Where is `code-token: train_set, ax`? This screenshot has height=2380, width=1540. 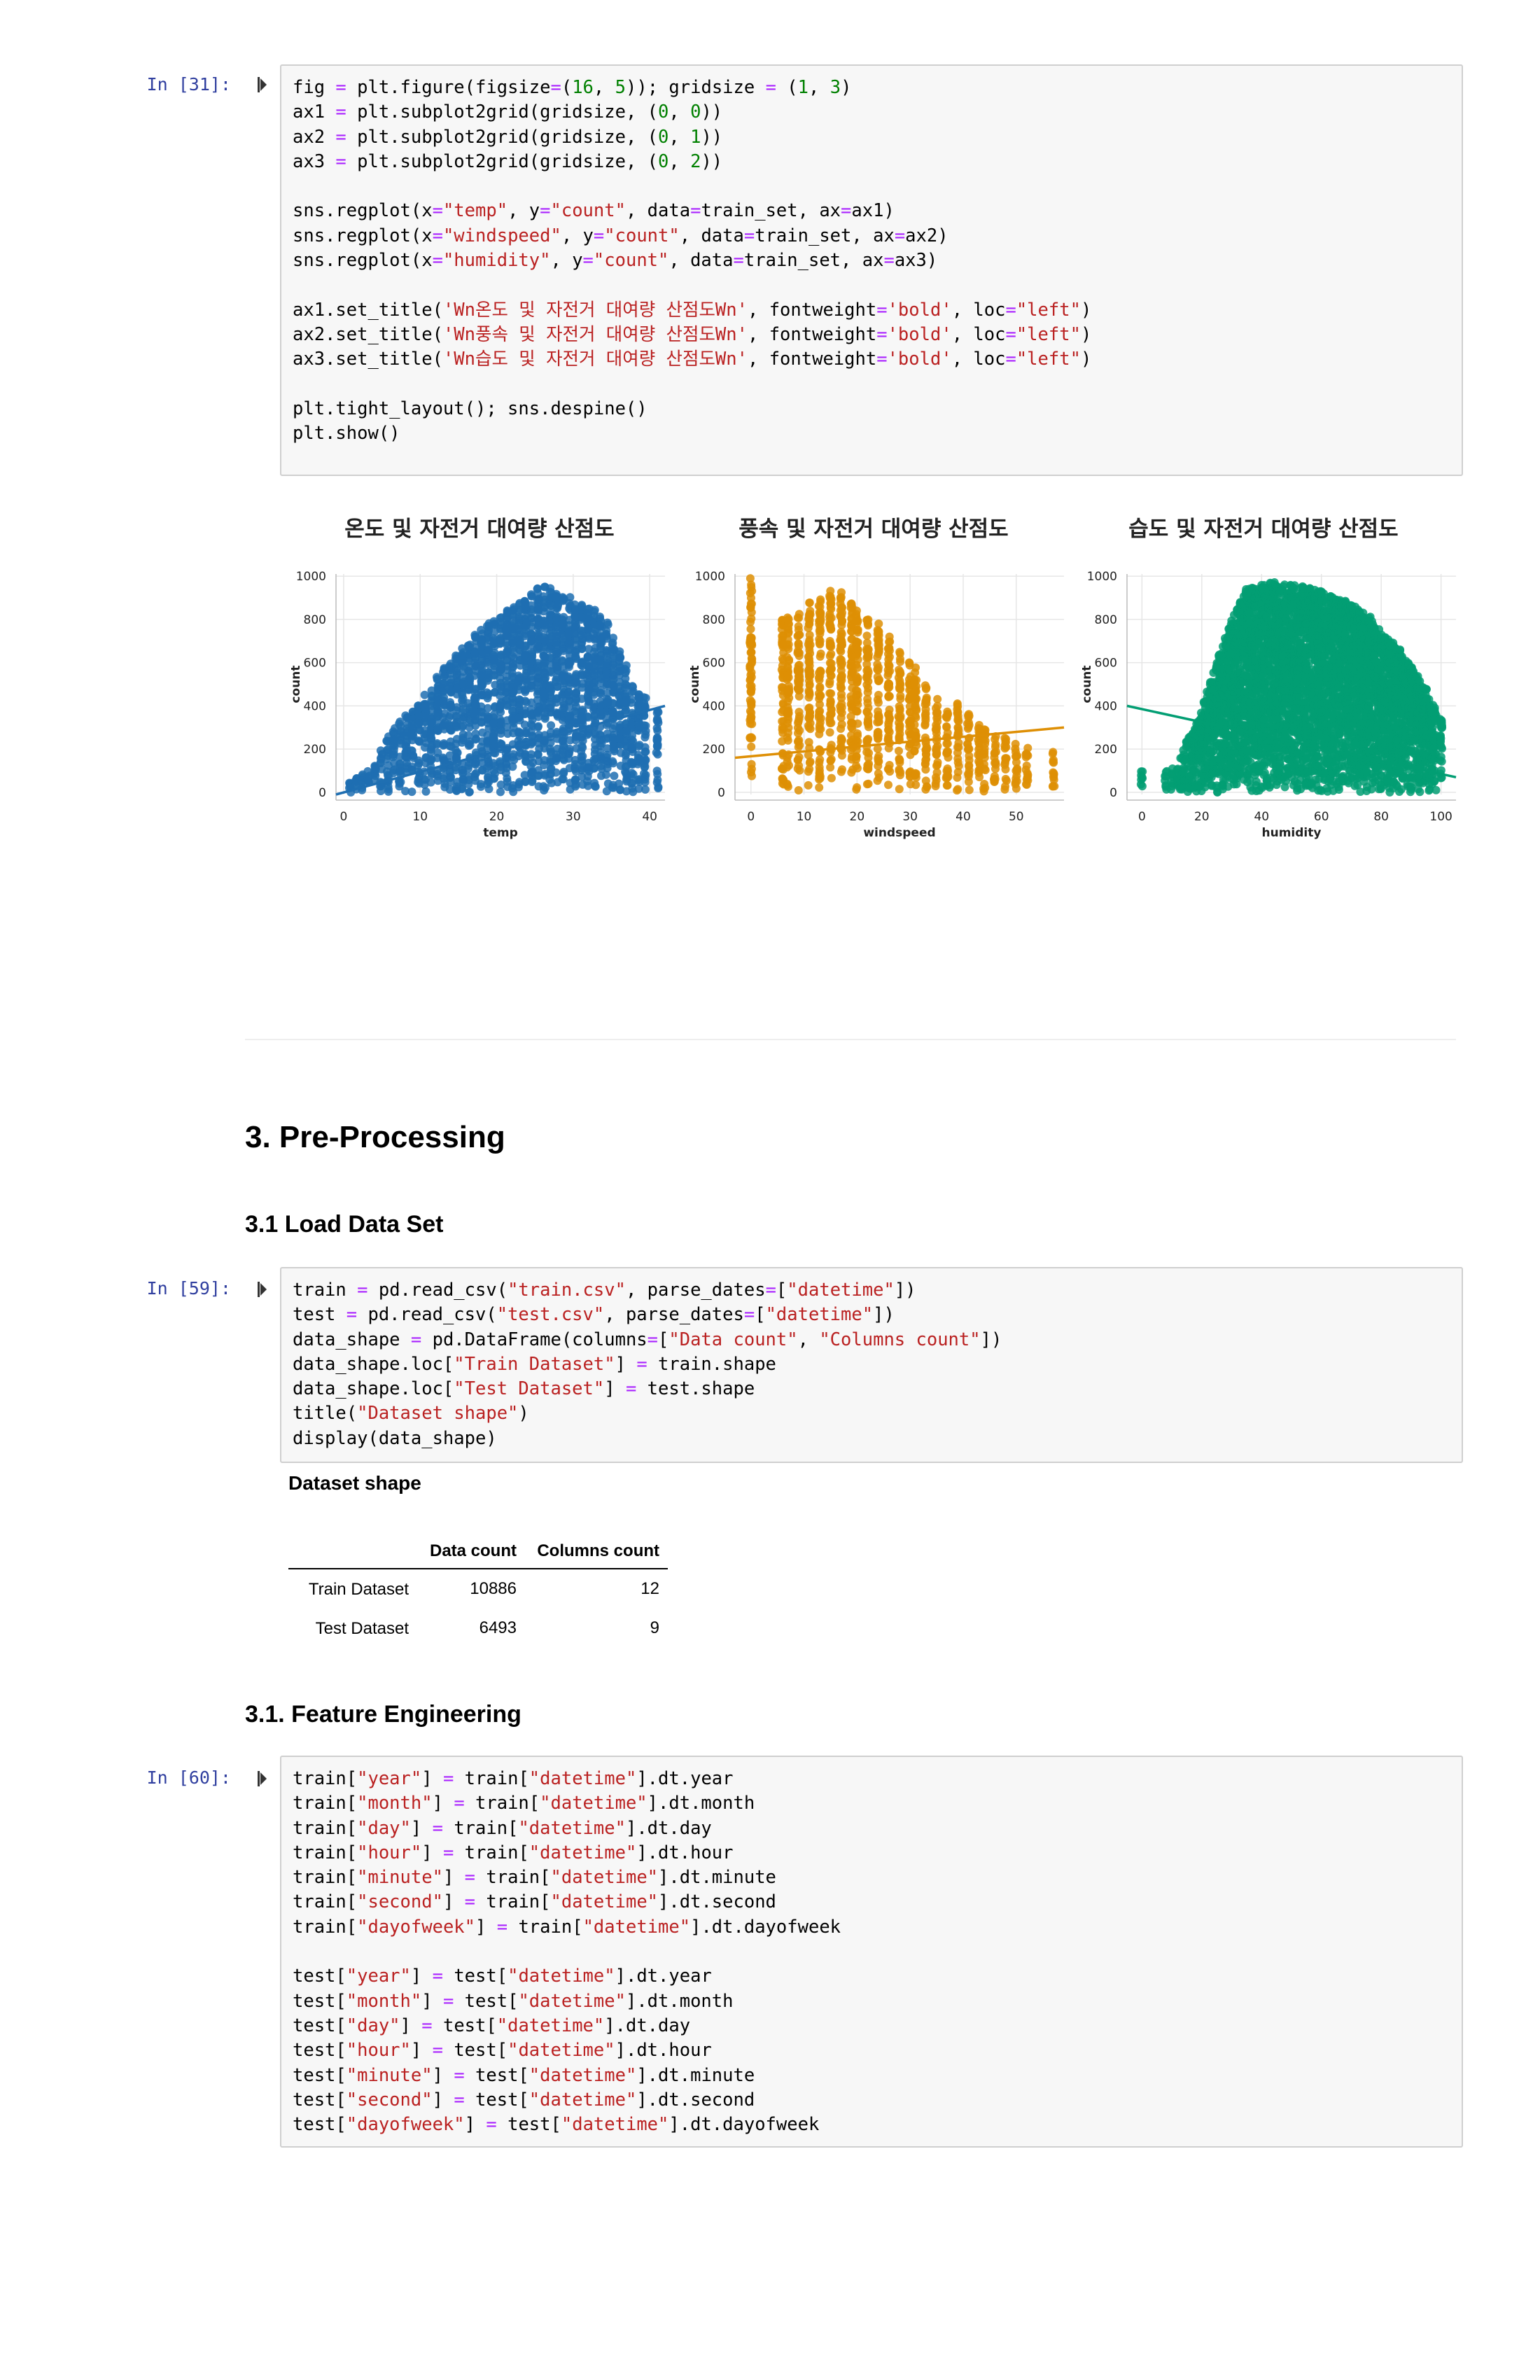
code-token: train_set, ax is located at coordinates (813, 261).